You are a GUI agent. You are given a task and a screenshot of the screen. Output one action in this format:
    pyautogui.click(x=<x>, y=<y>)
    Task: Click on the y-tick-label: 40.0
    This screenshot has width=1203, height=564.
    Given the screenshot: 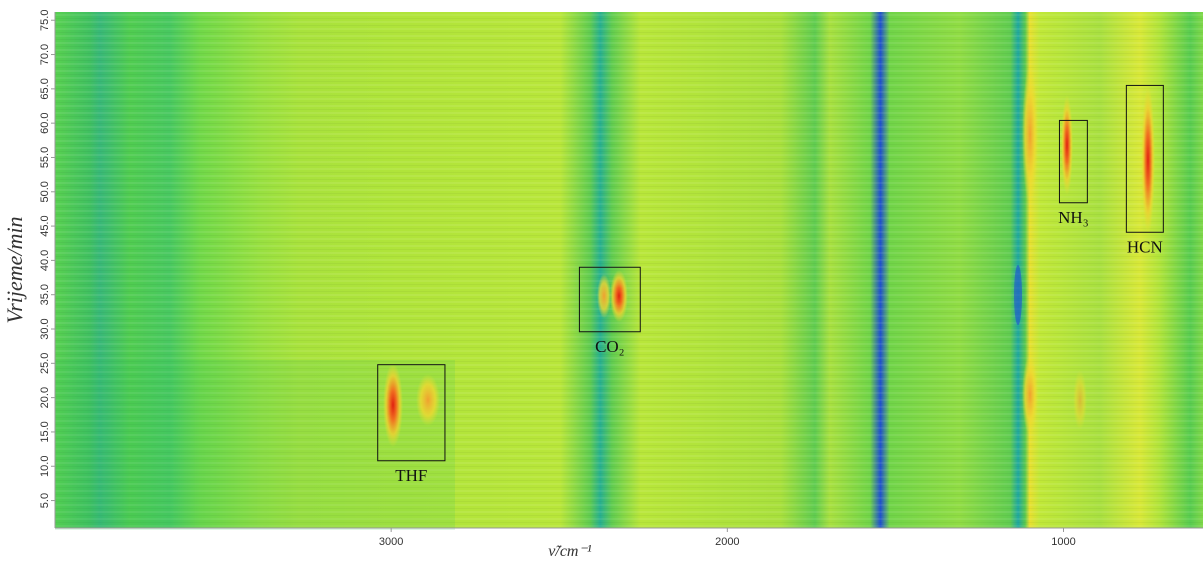 What is the action you would take?
    pyautogui.click(x=45, y=260)
    